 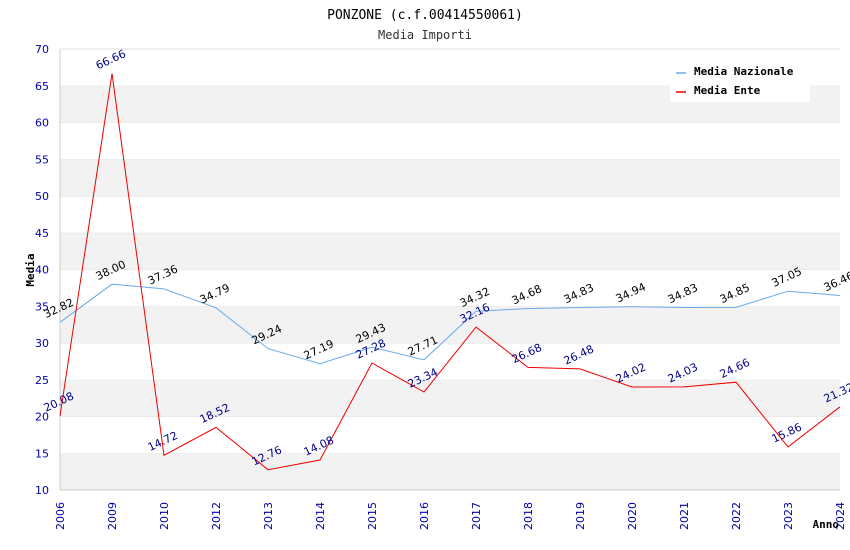 What do you see at coordinates (42, 123) in the screenshot?
I see `y-tick-label: 60` at bounding box center [42, 123].